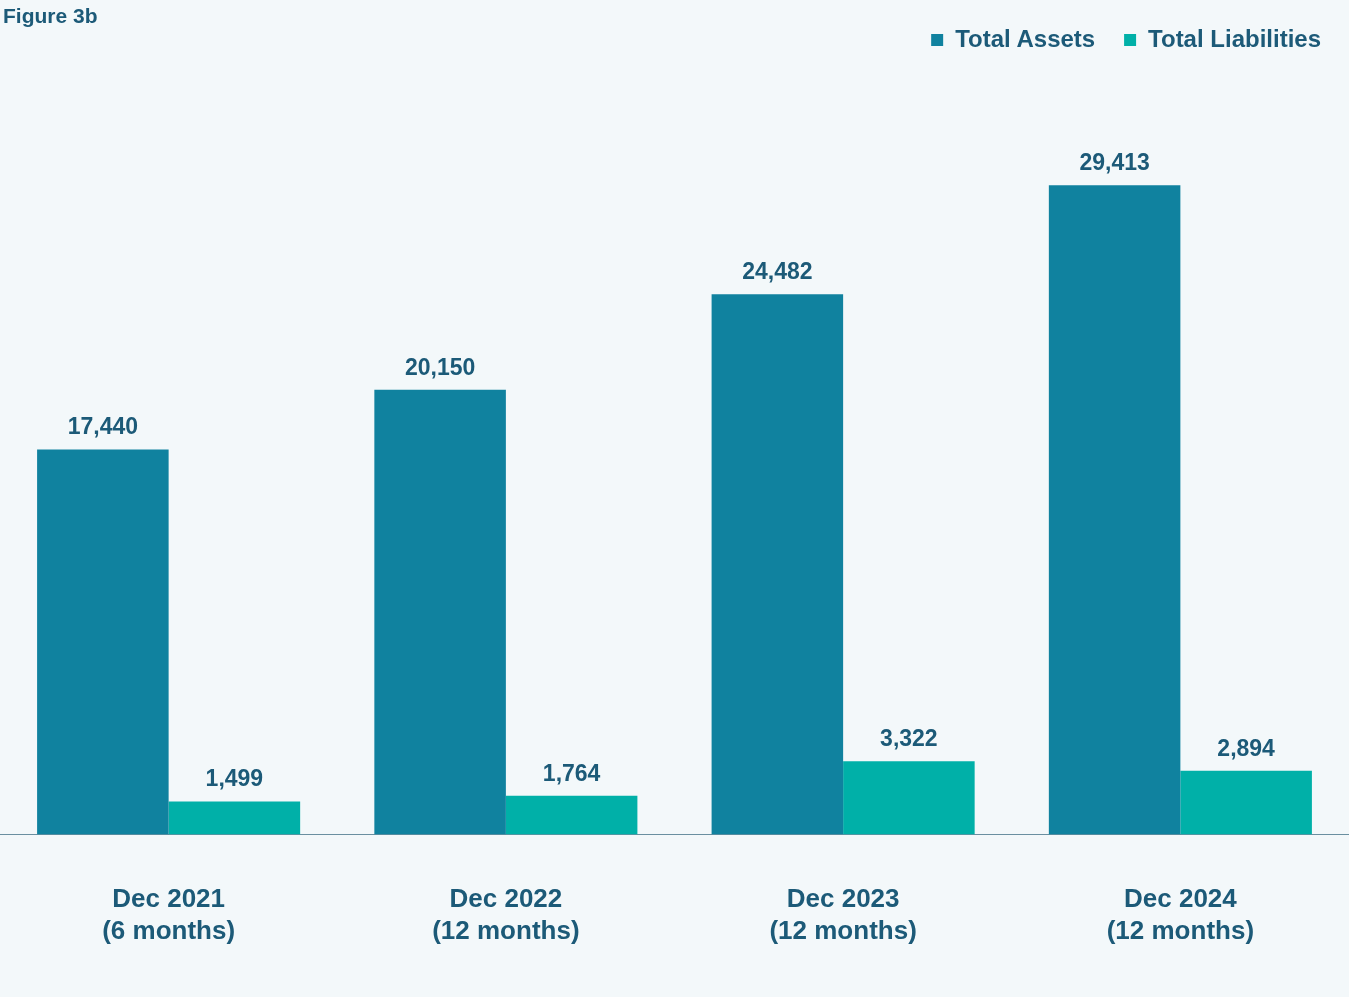  I want to click on x-tick-label: Dec 2023 (12 months), so click(843, 914).